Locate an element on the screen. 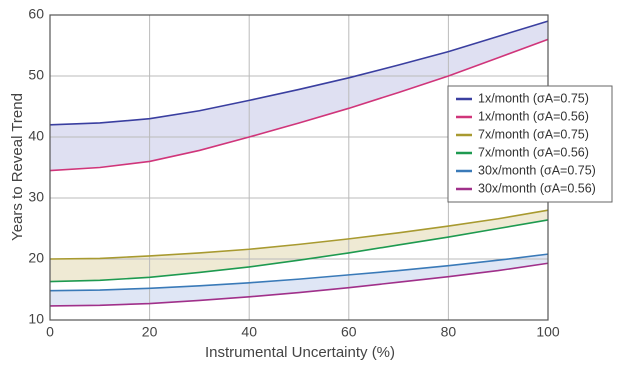 Image resolution: width=622 pixels, height=369 pixels. y-tick-label: 30 is located at coordinates (36, 197).